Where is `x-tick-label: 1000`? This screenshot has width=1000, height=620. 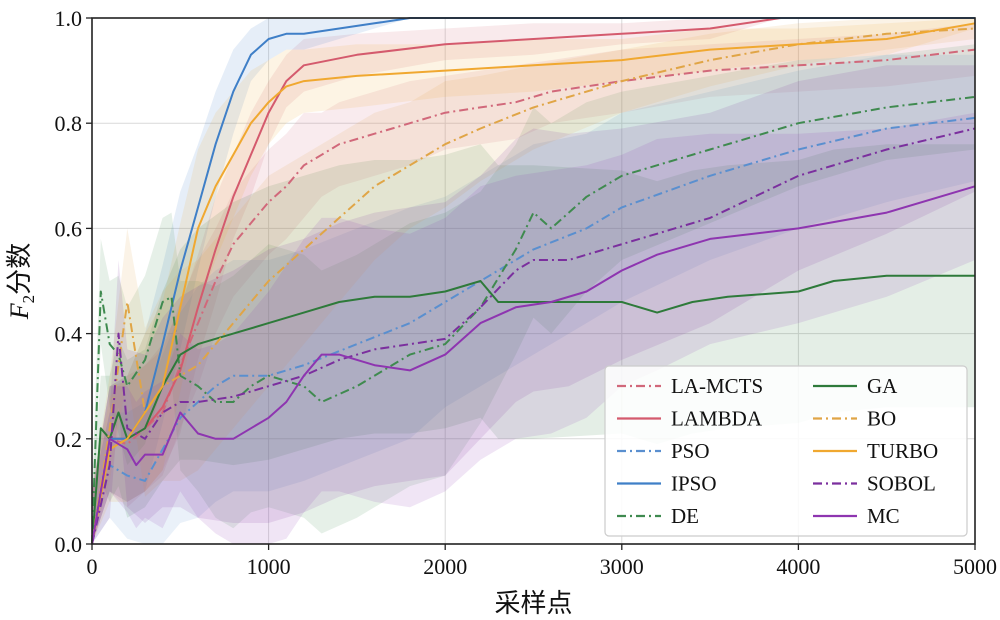 x-tick-label: 1000 is located at coordinates (269, 566).